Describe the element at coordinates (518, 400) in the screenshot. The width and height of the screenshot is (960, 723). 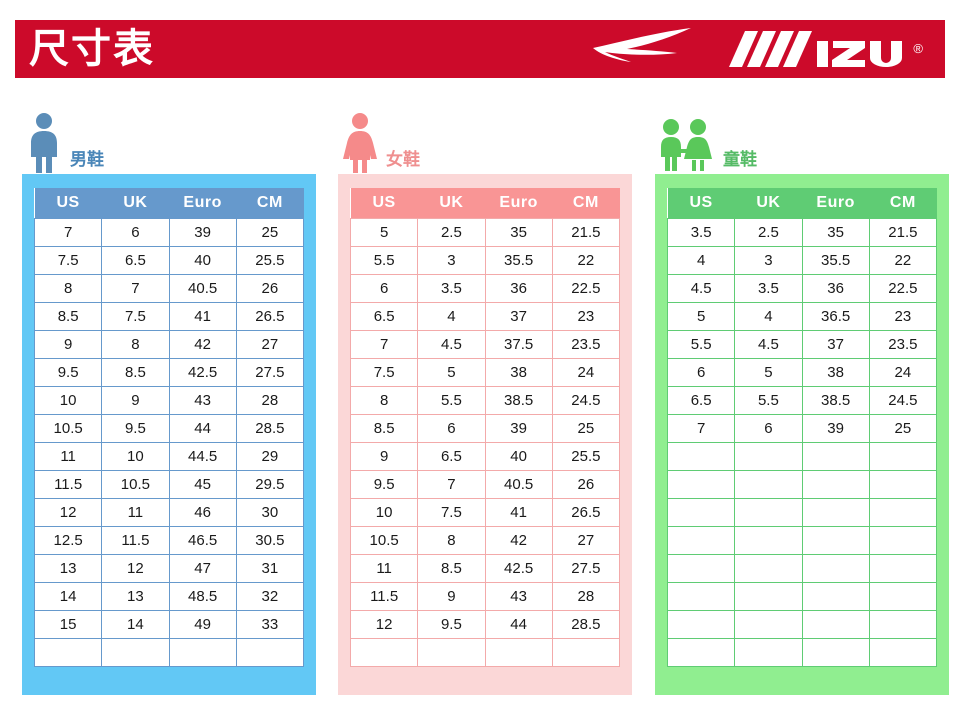
I see `table-cell: 38.5` at that location.